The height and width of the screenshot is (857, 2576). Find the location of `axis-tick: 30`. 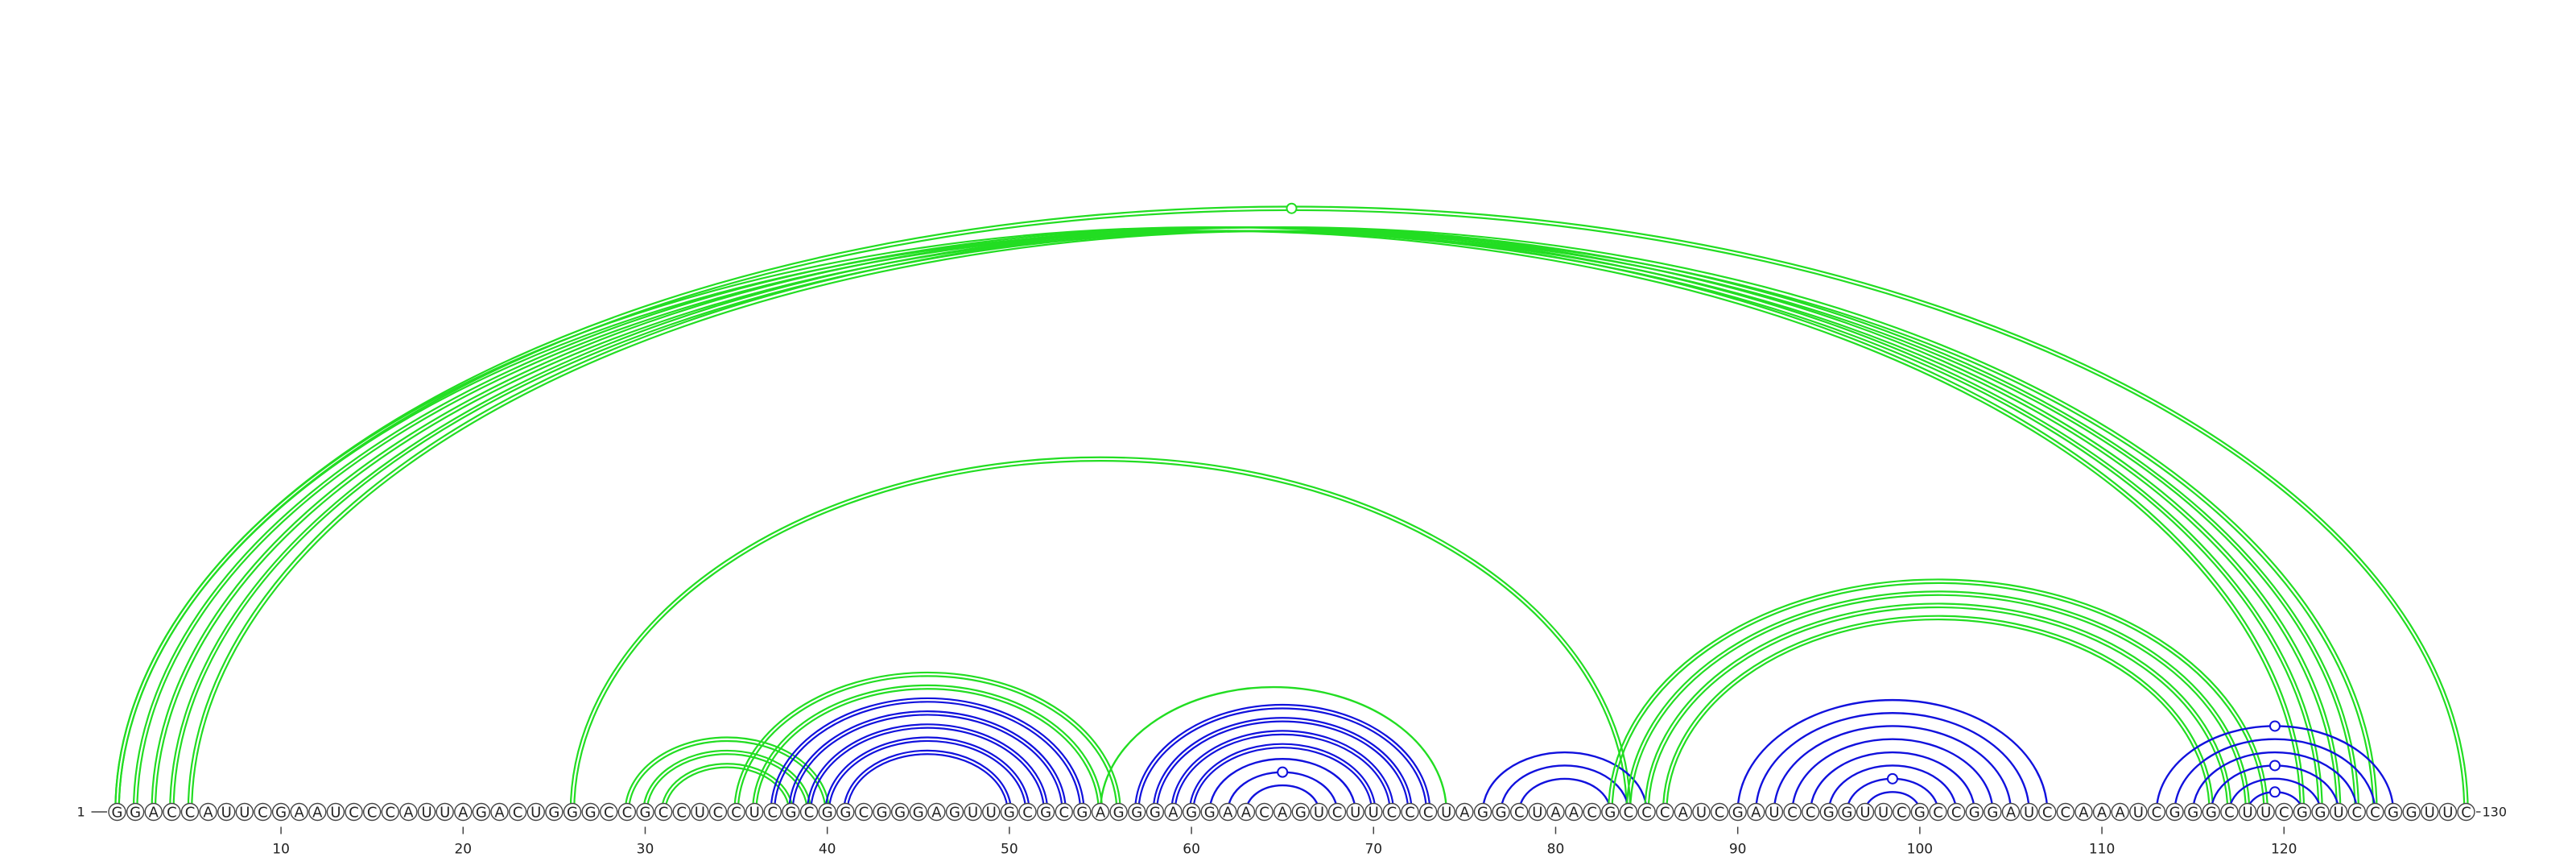

axis-tick: 30 is located at coordinates (645, 841).